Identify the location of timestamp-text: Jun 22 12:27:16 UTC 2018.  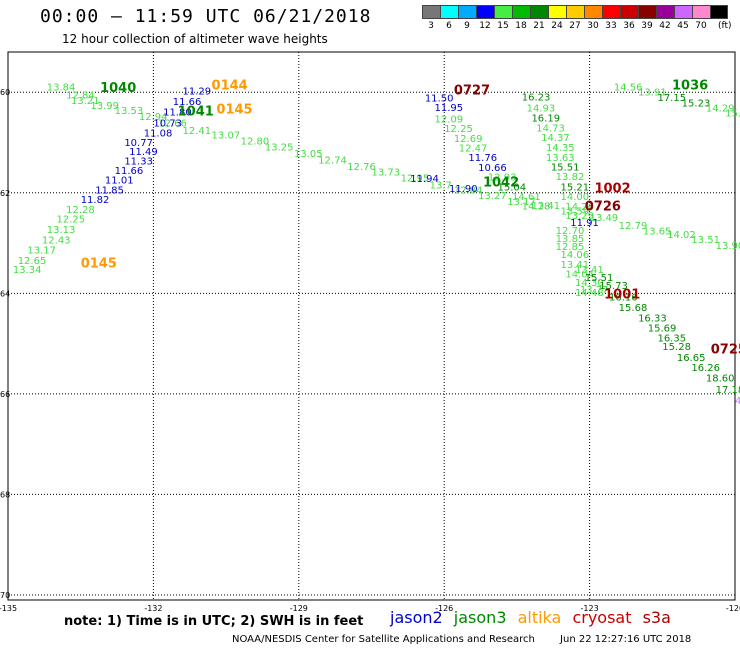
(626, 639).